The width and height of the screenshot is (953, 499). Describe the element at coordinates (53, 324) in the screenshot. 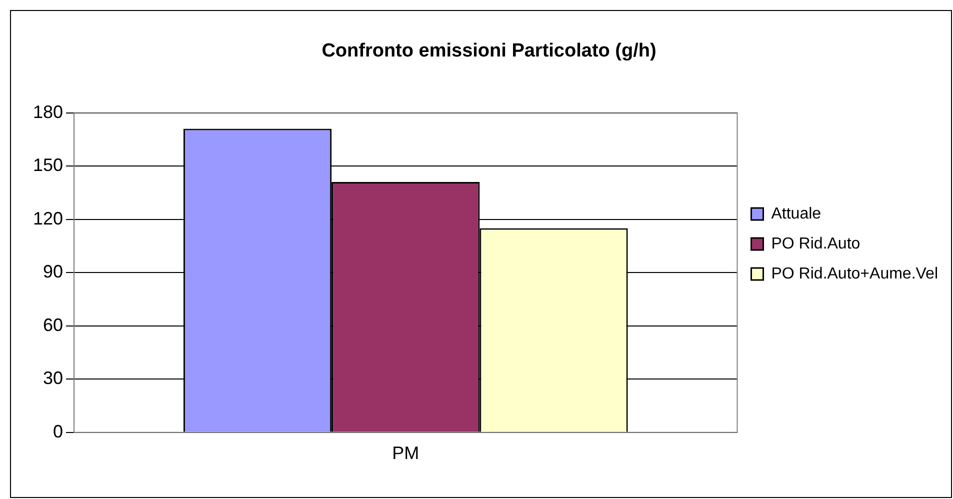

I see `y-tick-label: 60` at that location.